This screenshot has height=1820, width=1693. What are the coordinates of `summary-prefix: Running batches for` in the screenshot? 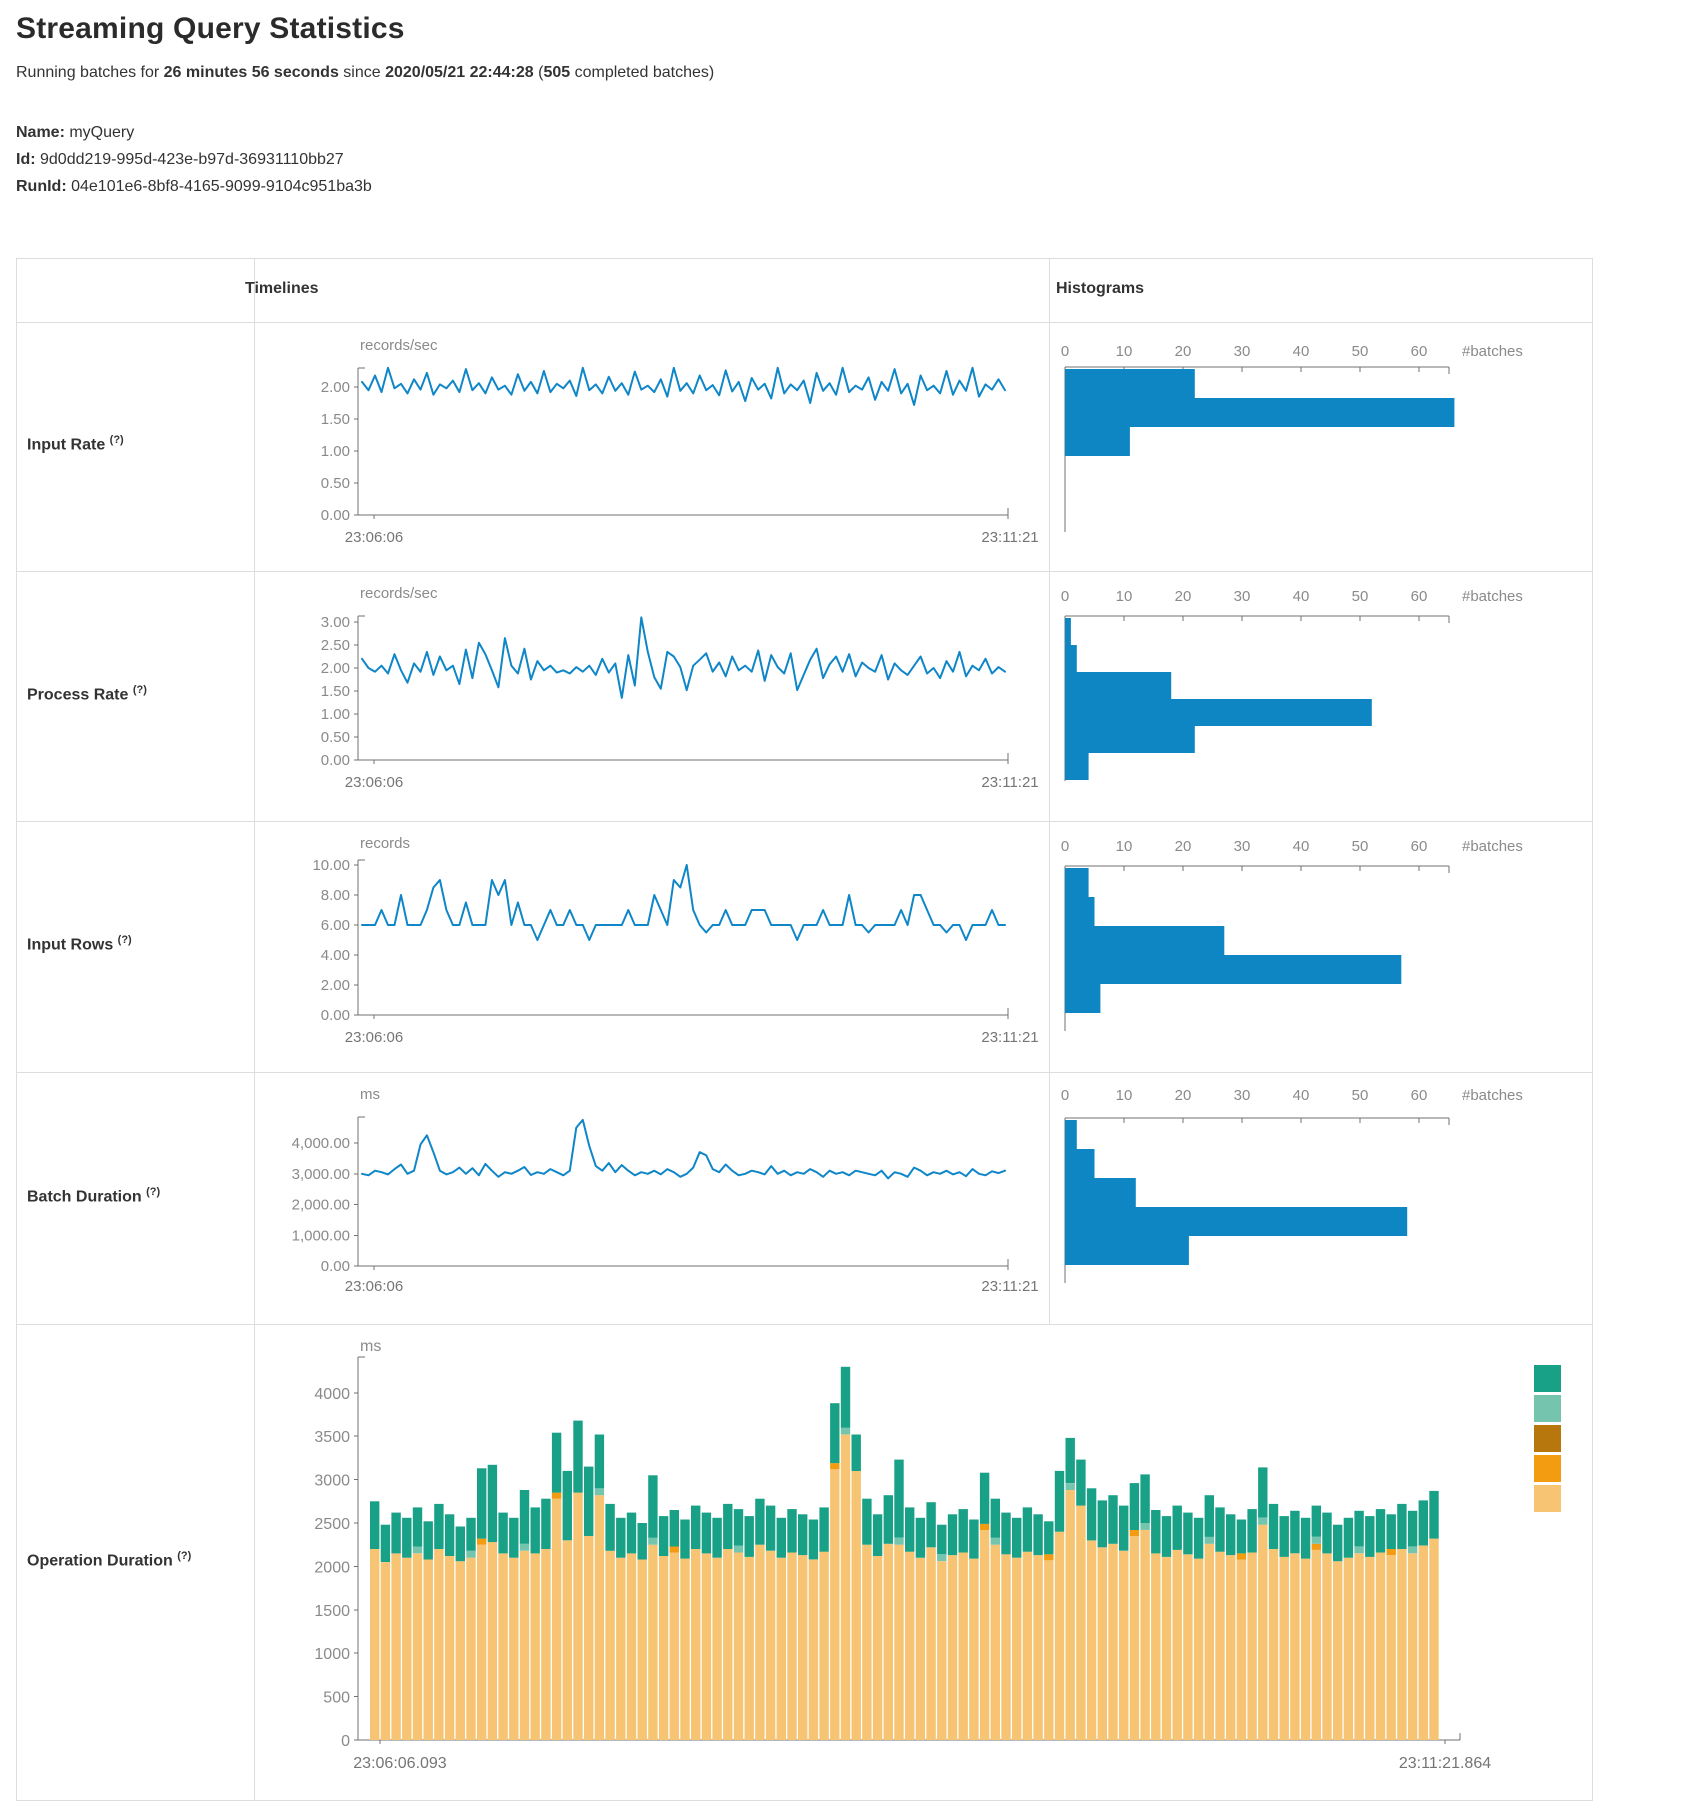 It's located at (90, 72).